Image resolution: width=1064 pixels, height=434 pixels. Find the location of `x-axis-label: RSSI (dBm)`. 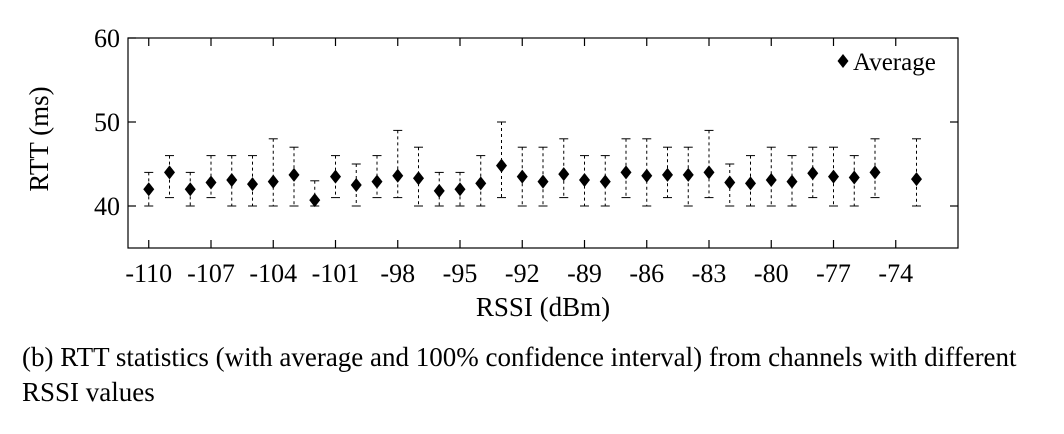

x-axis-label: RSSI (dBm) is located at coordinates (543, 307).